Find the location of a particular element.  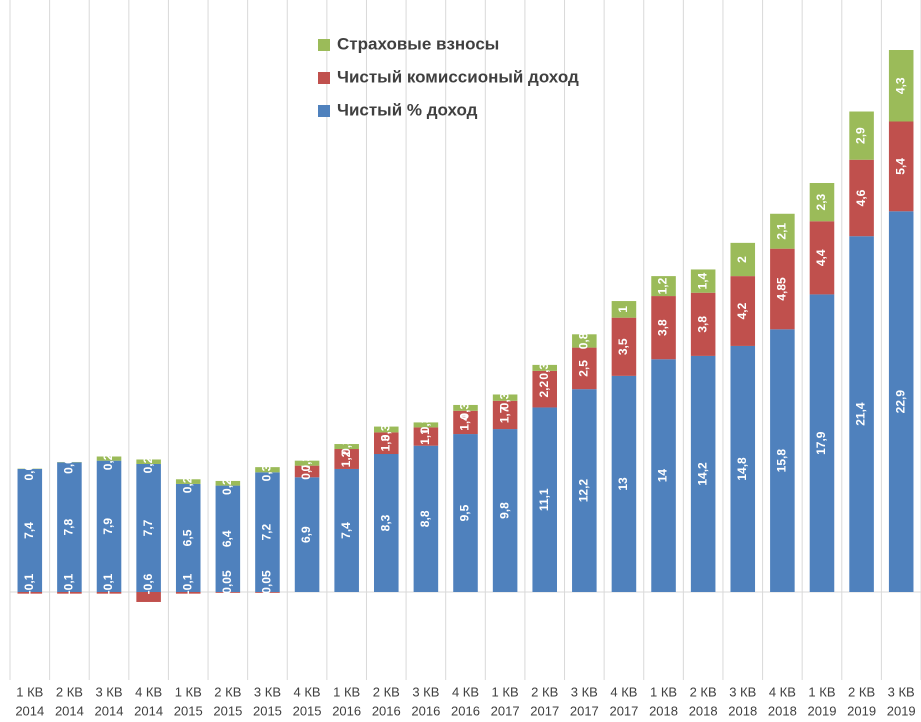

value-label: 1,4 is located at coordinates (465, 422).